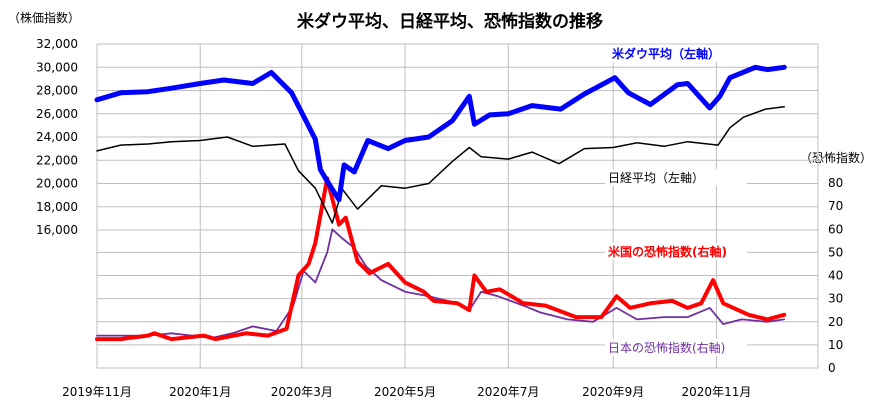  I want to click on left-tick-label: 32,000, so click(57, 44).